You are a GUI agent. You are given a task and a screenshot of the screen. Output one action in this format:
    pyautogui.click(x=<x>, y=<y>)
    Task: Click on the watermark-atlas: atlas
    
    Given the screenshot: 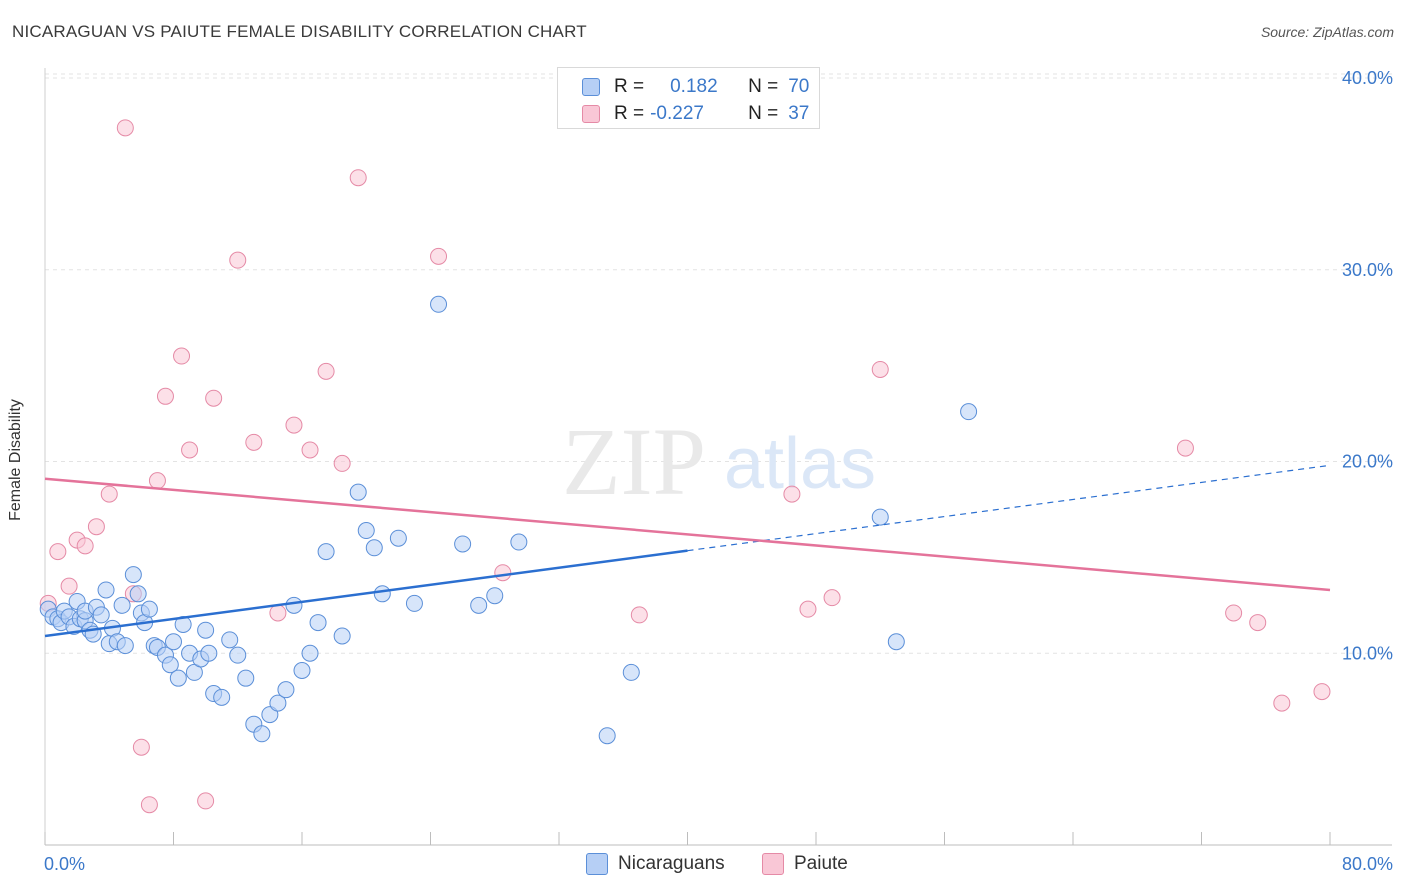 What is the action you would take?
    pyautogui.click(x=800, y=464)
    